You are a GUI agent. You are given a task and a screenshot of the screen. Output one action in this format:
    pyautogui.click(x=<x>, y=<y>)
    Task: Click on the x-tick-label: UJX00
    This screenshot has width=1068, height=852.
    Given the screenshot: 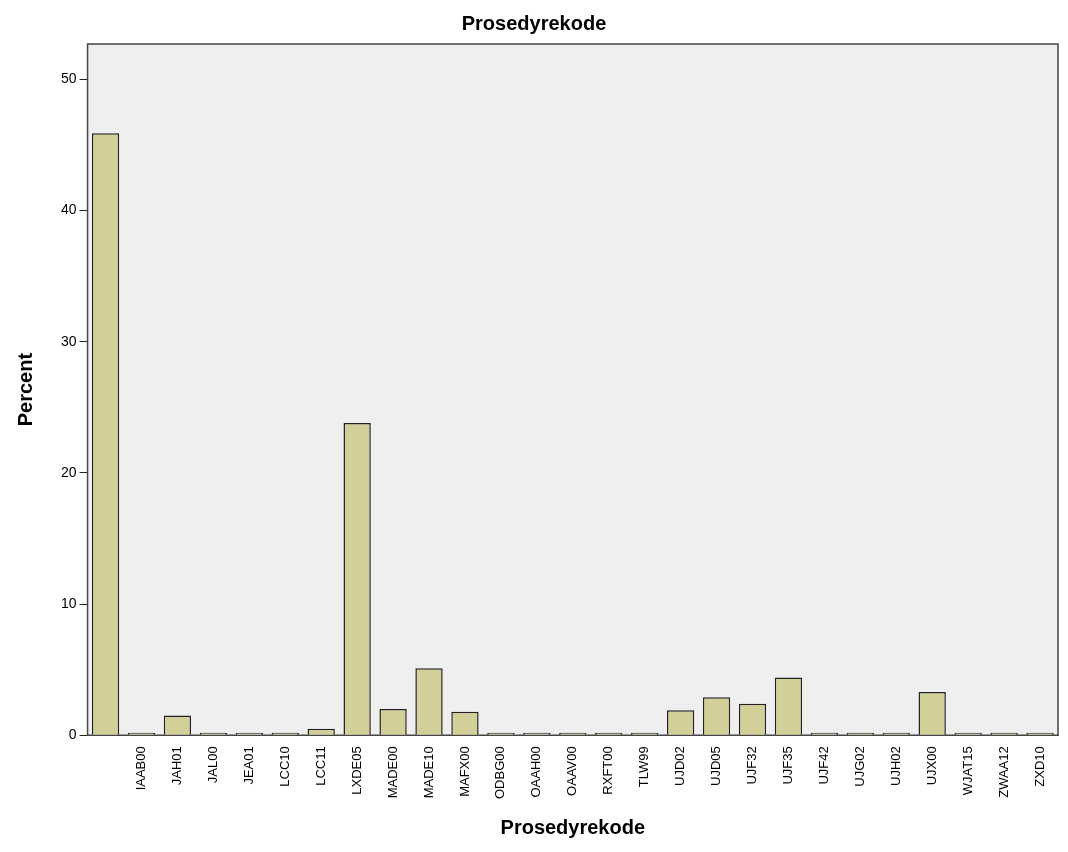 What is the action you would take?
    pyautogui.click(x=931, y=766)
    